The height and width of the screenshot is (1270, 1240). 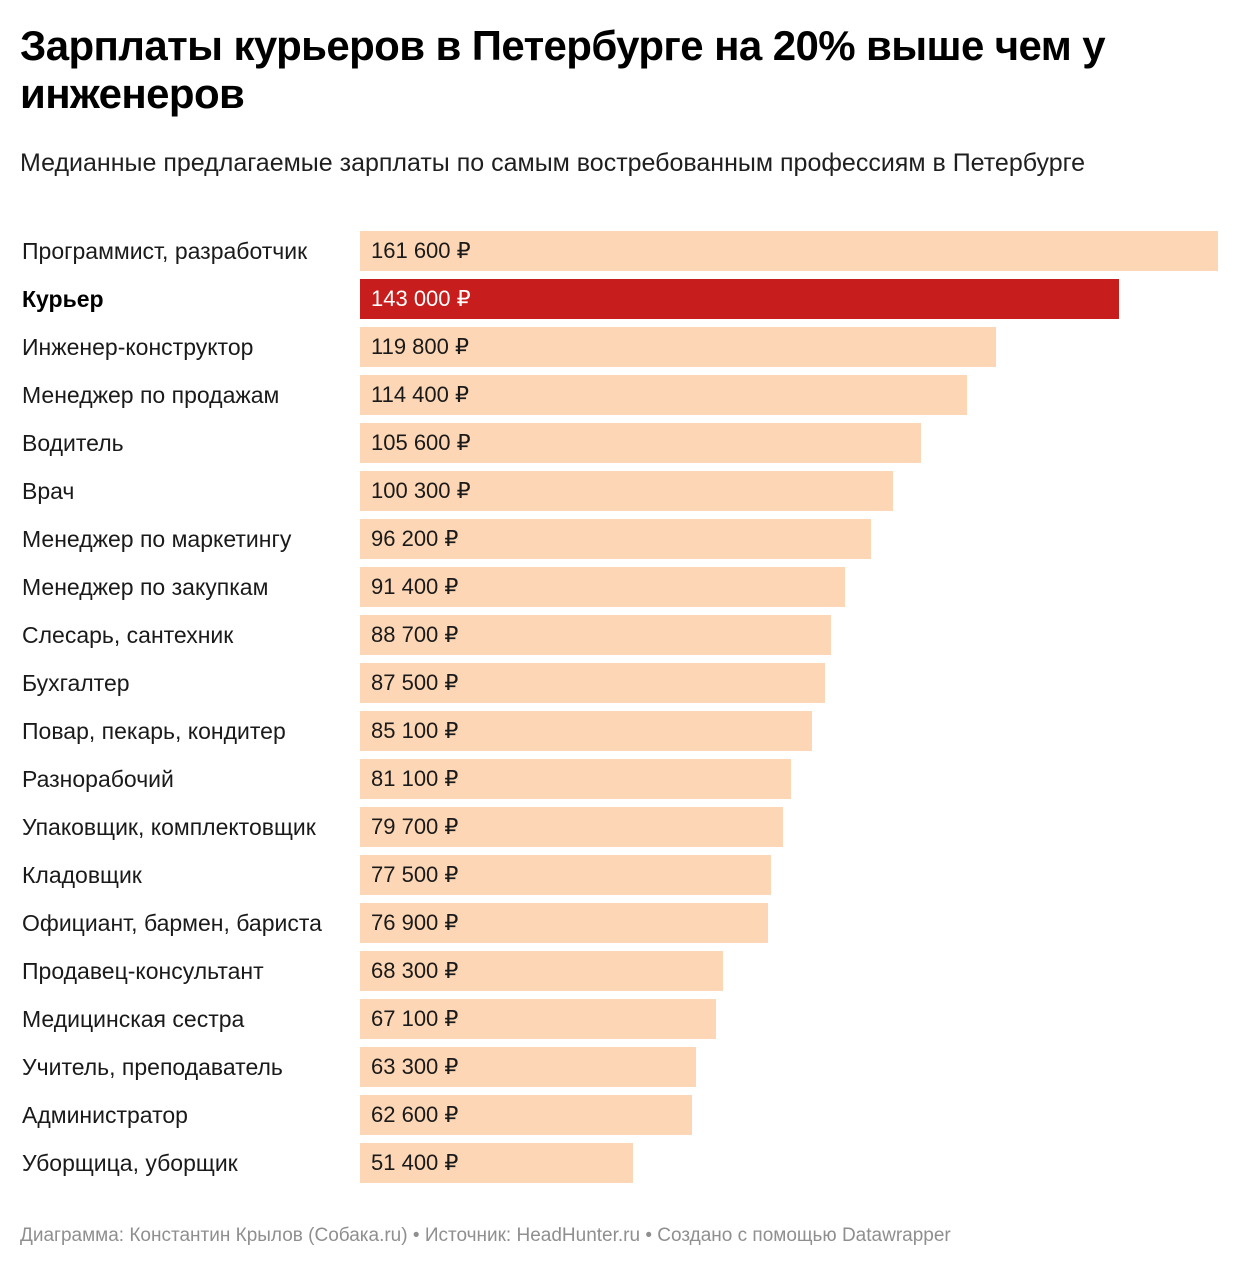 I want to click on category-label: Врач, so click(x=48, y=491).